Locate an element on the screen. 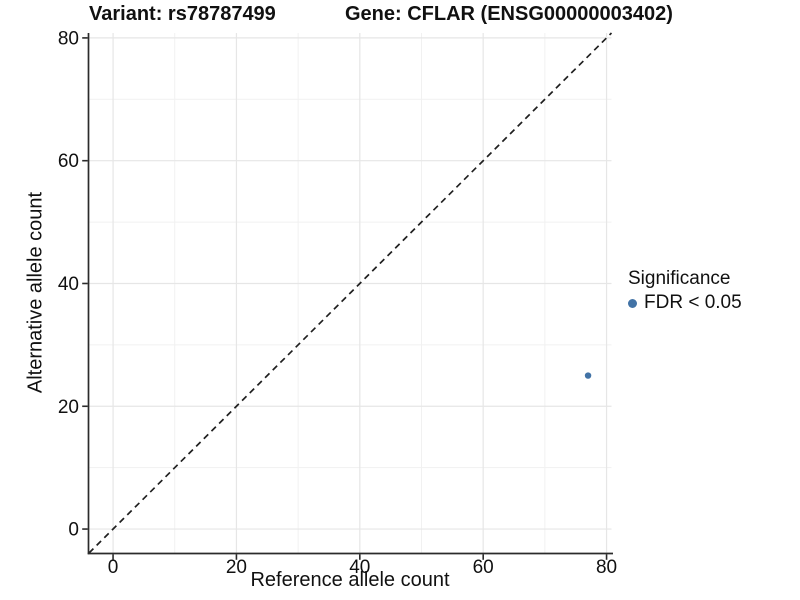 This screenshot has width=800, height=600. legend-entry-label: FDR < 0.05 is located at coordinates (693, 302).